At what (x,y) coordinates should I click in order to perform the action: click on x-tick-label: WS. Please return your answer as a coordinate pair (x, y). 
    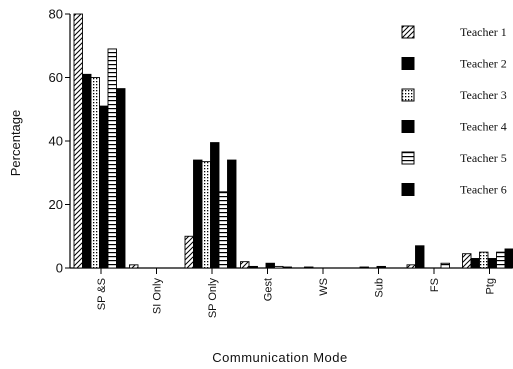
    Looking at the image, I should click on (324, 287).